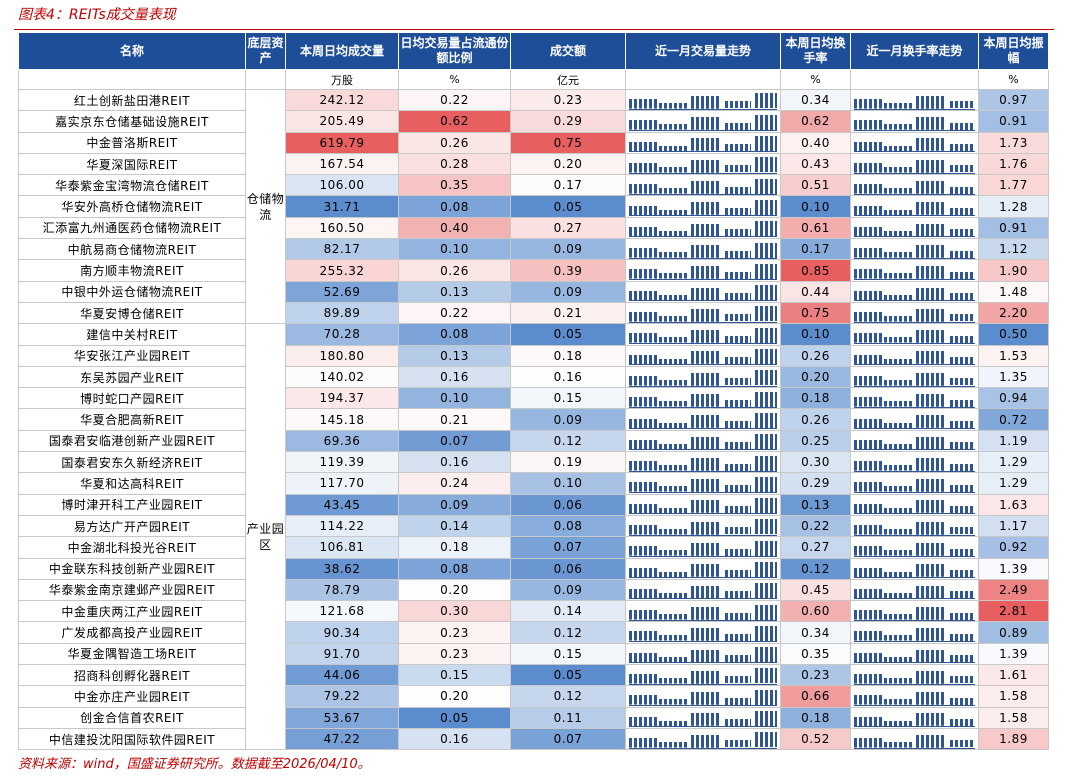 This screenshot has width=1065, height=777. I want to click on value-cell: 255.32, so click(342, 270).